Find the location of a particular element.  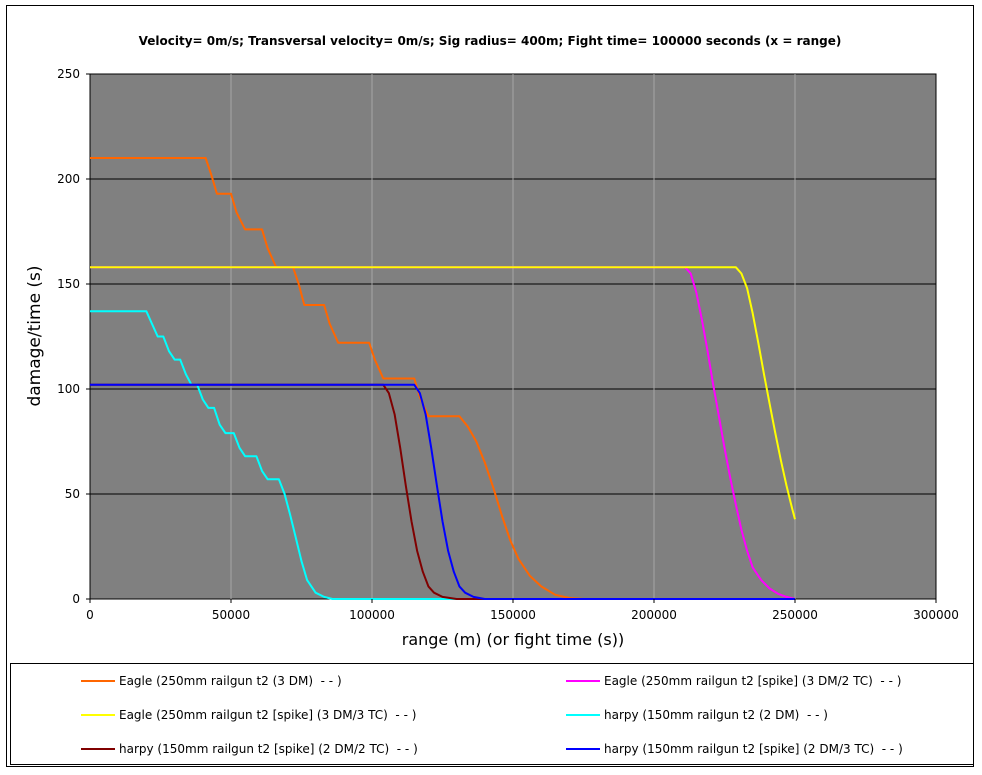

y-tick-label: 0 is located at coordinates (76, 599).